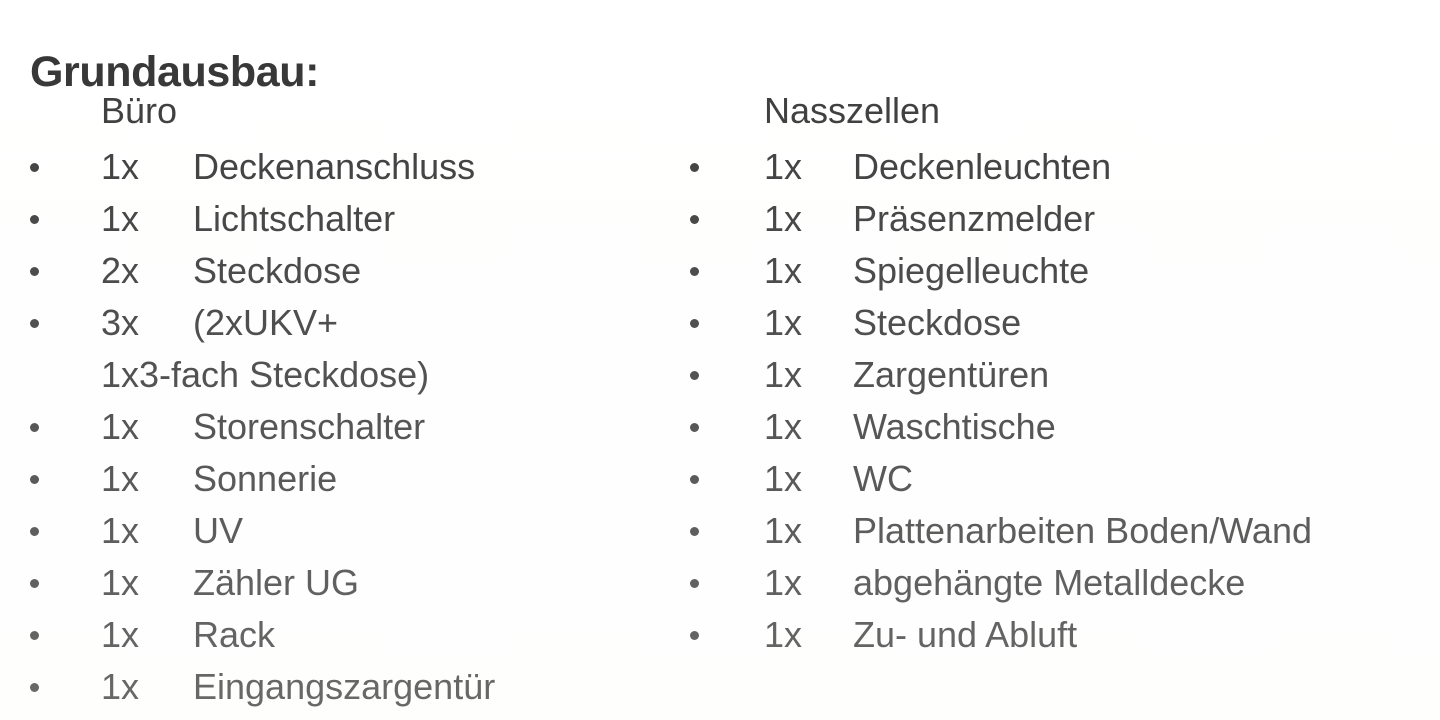  Describe the element at coordinates (350, 635) in the screenshot. I see `list-item: 1x Rack` at that location.